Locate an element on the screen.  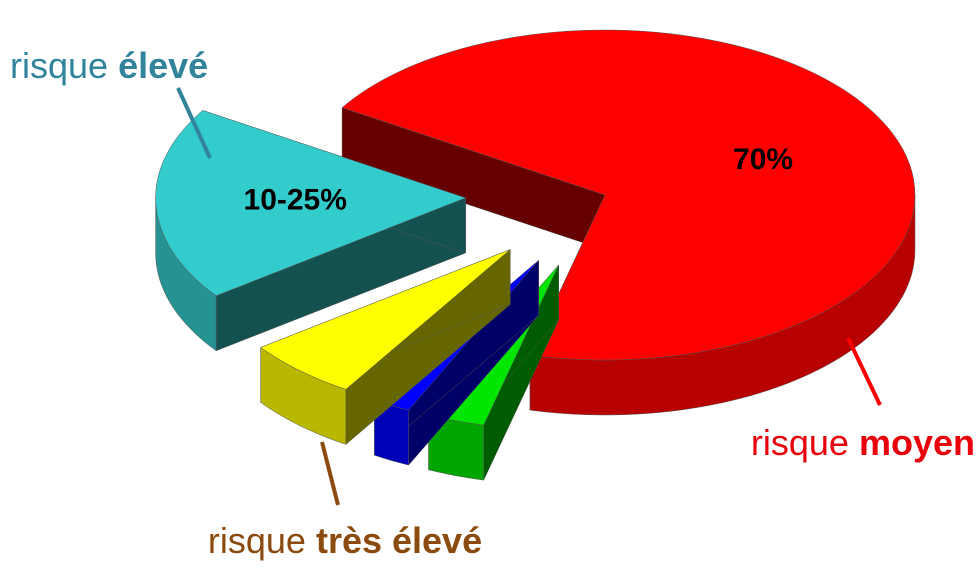
annotation: risque élevé is located at coordinates (109, 65).